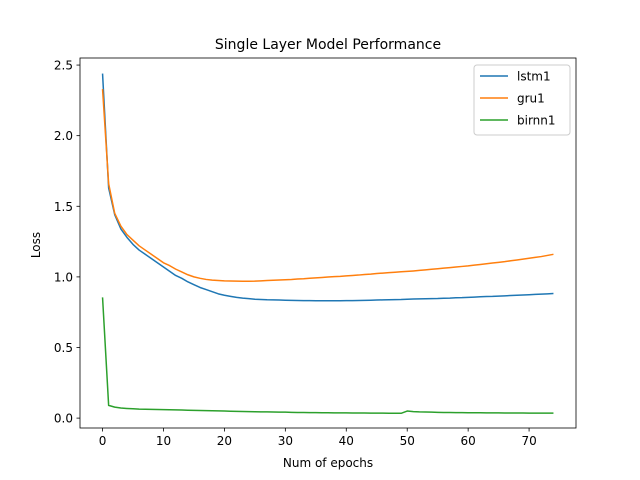 This screenshot has height=480, width=640. I want to click on legend: lstm1 gru1 birnn1, so click(522, 100).